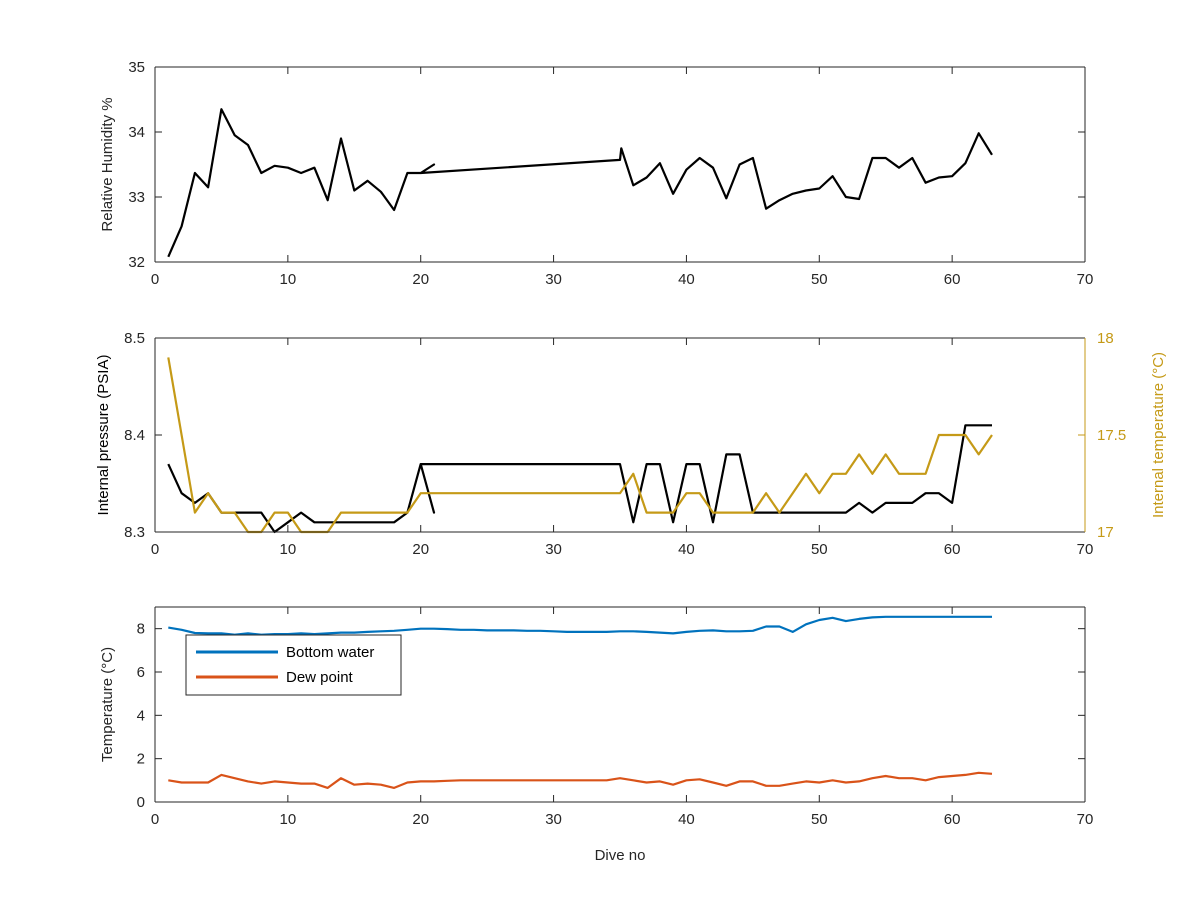 Image resolution: width=1200 pixels, height=900 pixels. What do you see at coordinates (141, 629) in the screenshot?
I see `y-tick-label: 8` at bounding box center [141, 629].